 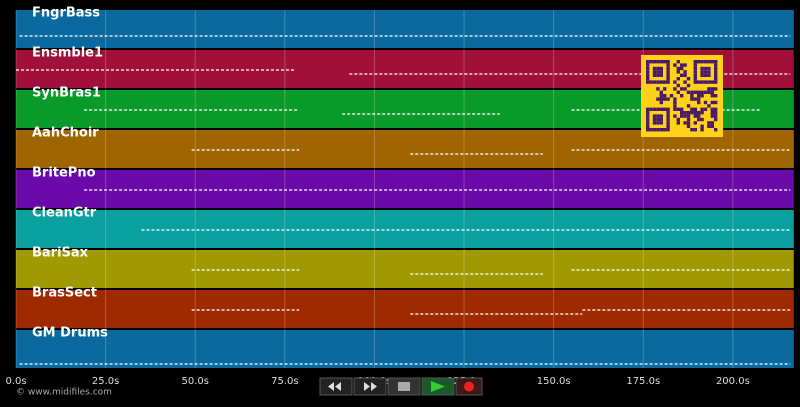 I want to click on stop-button, so click(x=404, y=386).